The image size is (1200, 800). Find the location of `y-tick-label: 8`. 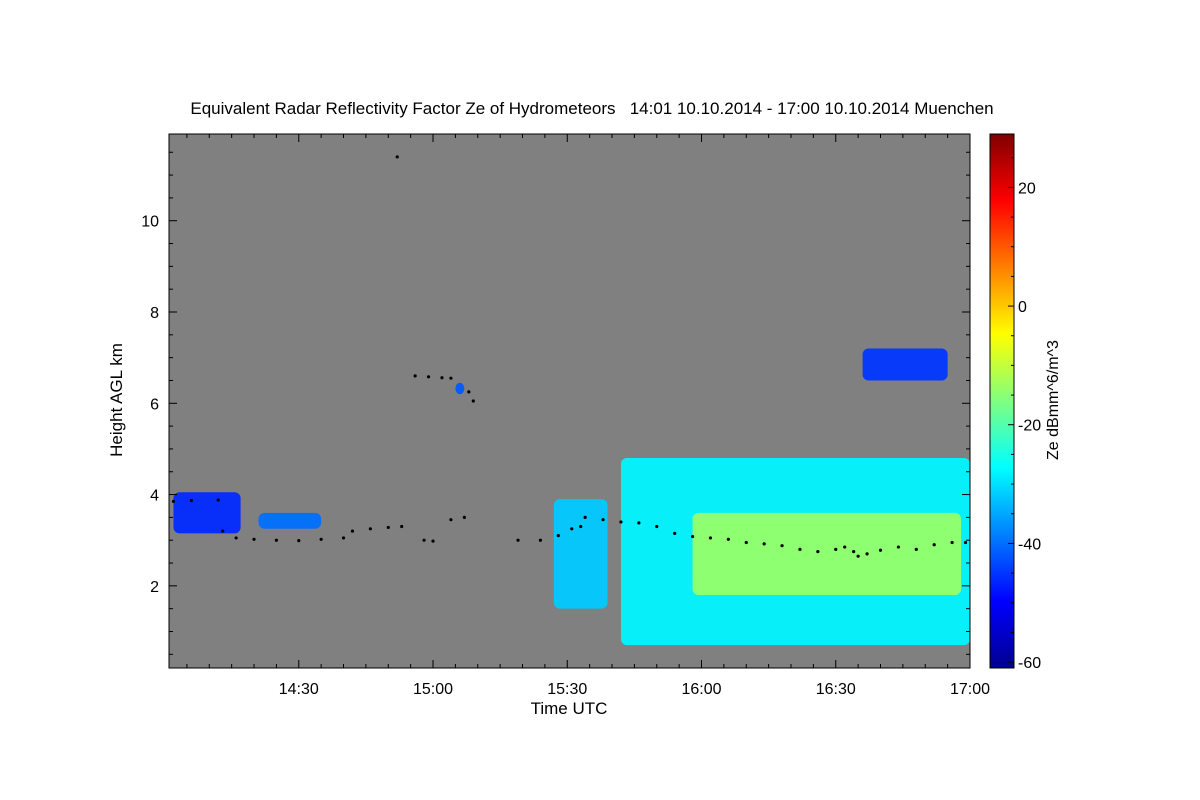

y-tick-label: 8 is located at coordinates (154, 313).